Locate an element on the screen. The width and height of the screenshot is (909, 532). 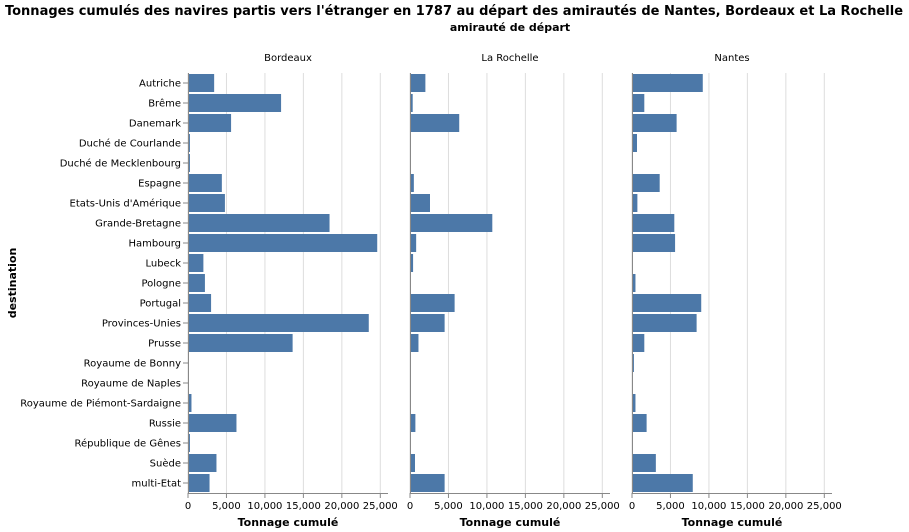
facet-label-bordeaux: Bordeaux is located at coordinates (288, 58).